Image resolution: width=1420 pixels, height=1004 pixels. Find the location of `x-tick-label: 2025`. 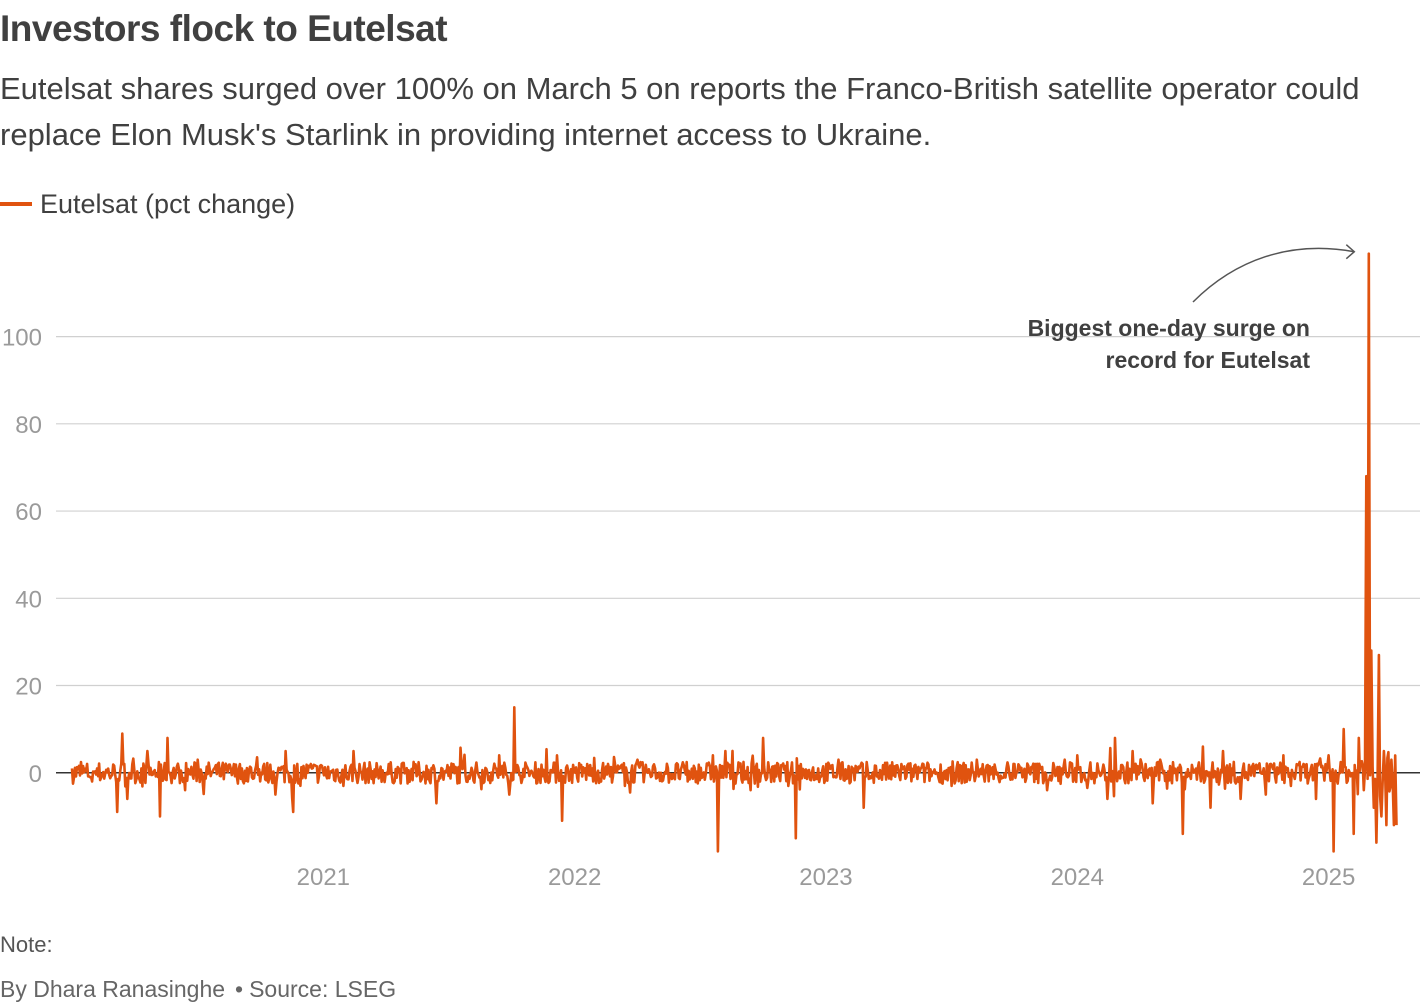

x-tick-label: 2025 is located at coordinates (1328, 877).